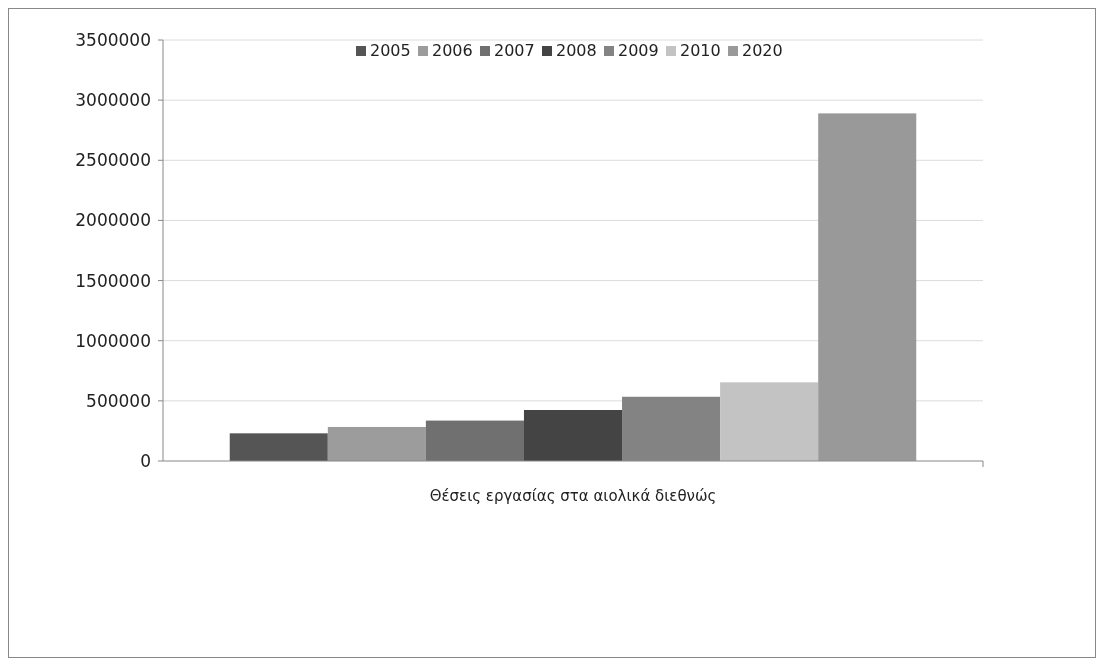 The width and height of the screenshot is (1104, 666). Describe the element at coordinates (113, 220) in the screenshot. I see `y-tick-label: 2000000` at that location.